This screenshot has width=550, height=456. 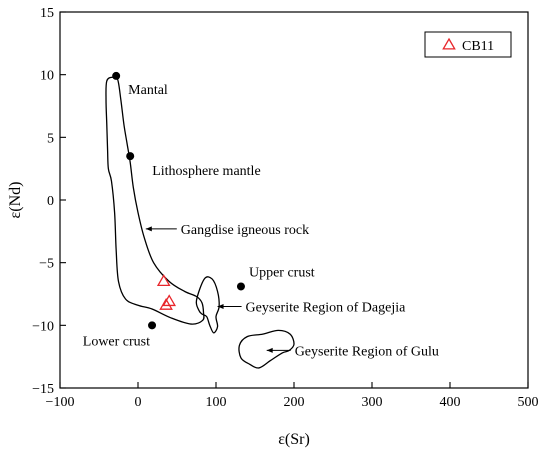 I want to click on y-tick-label: 10, so click(x=47, y=76).